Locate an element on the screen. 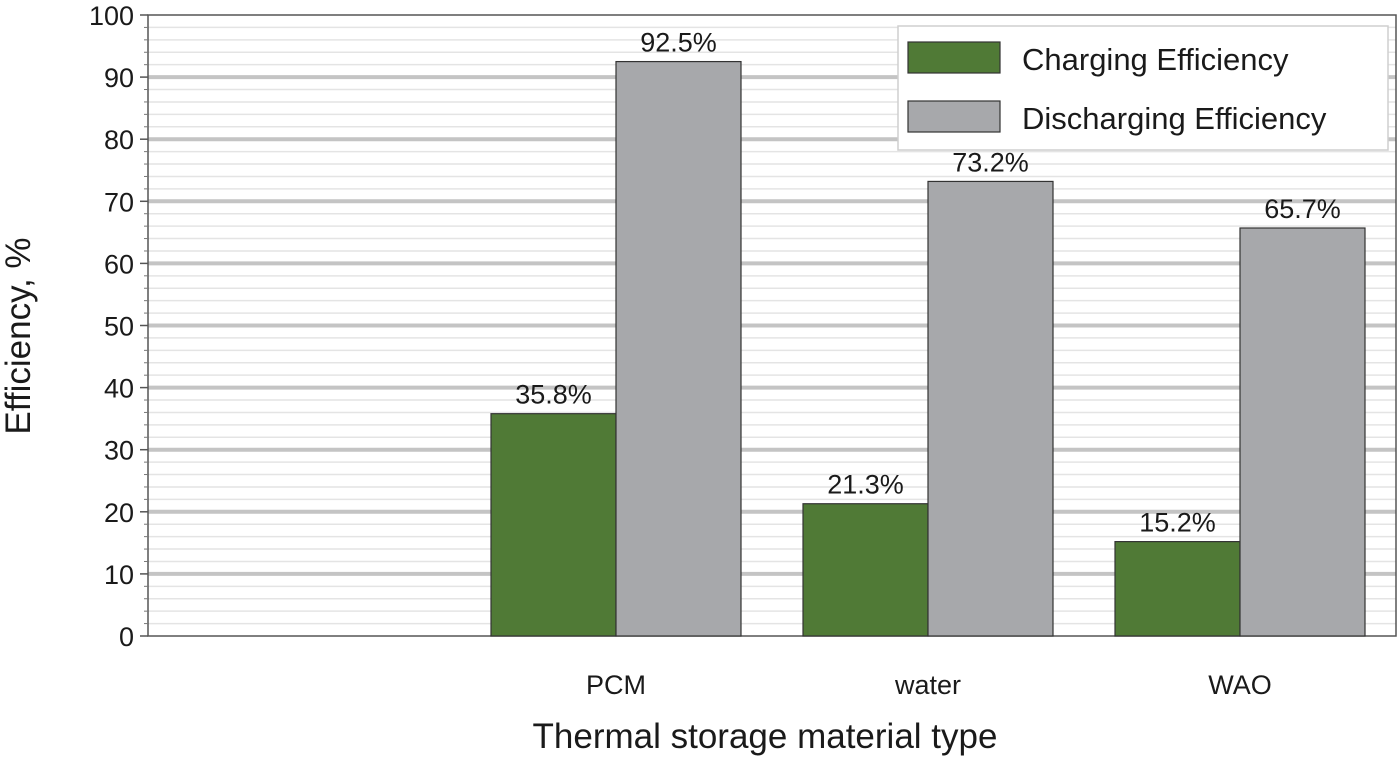  y-tick-label: 0 is located at coordinates (126, 637).